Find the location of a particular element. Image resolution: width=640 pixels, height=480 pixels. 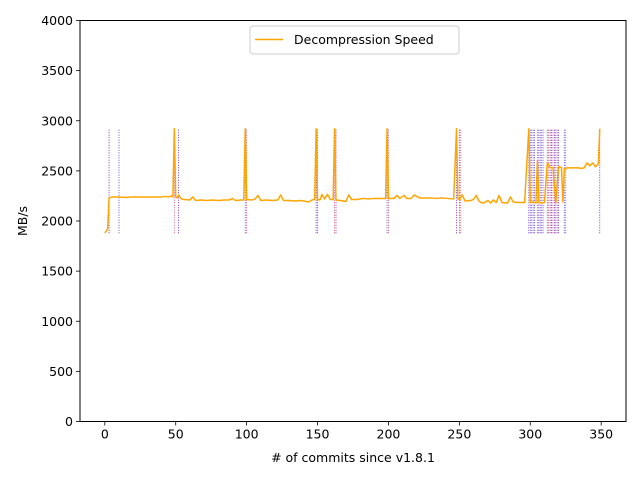

x-axis-ticks: 0 50 100 150 200 250 300 350 is located at coordinates (357, 431).